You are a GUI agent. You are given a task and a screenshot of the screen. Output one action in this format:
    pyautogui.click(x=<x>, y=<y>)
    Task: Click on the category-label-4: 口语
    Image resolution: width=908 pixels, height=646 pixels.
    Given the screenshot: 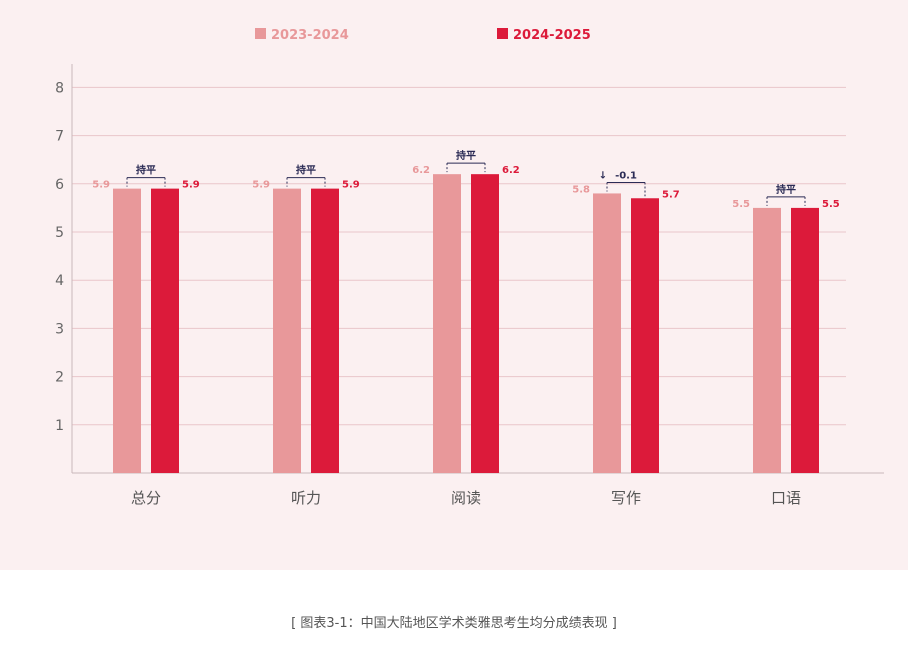 What is the action you would take?
    pyautogui.click(x=786, y=498)
    